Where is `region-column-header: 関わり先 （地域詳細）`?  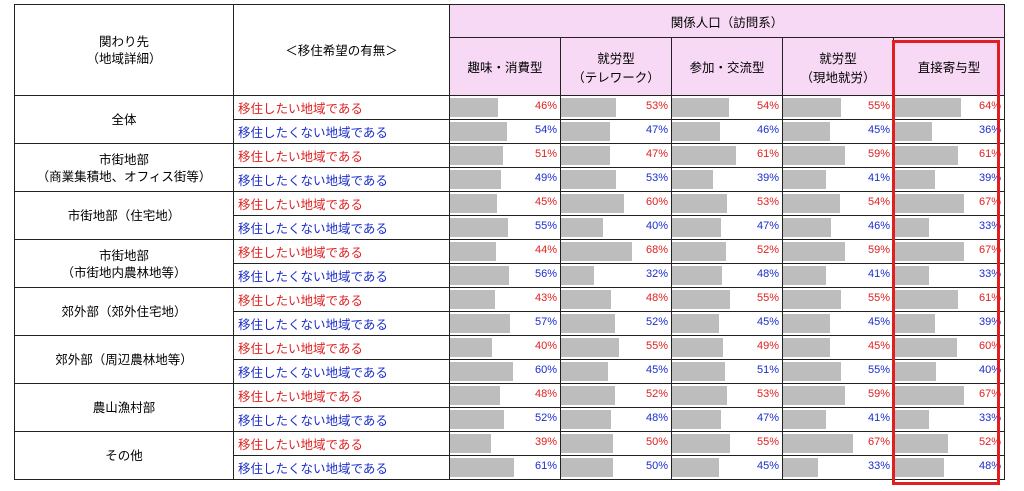
region-column-header: 関わり先 （地域詳細） is located at coordinates (124, 50).